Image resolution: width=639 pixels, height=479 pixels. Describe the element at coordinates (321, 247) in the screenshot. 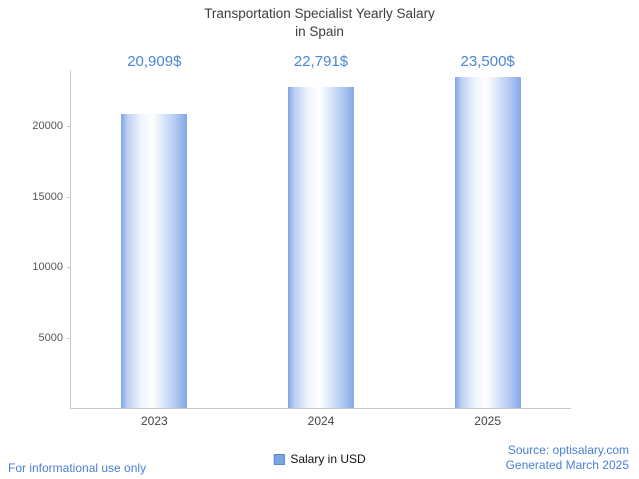

I see `bar-2024` at that location.